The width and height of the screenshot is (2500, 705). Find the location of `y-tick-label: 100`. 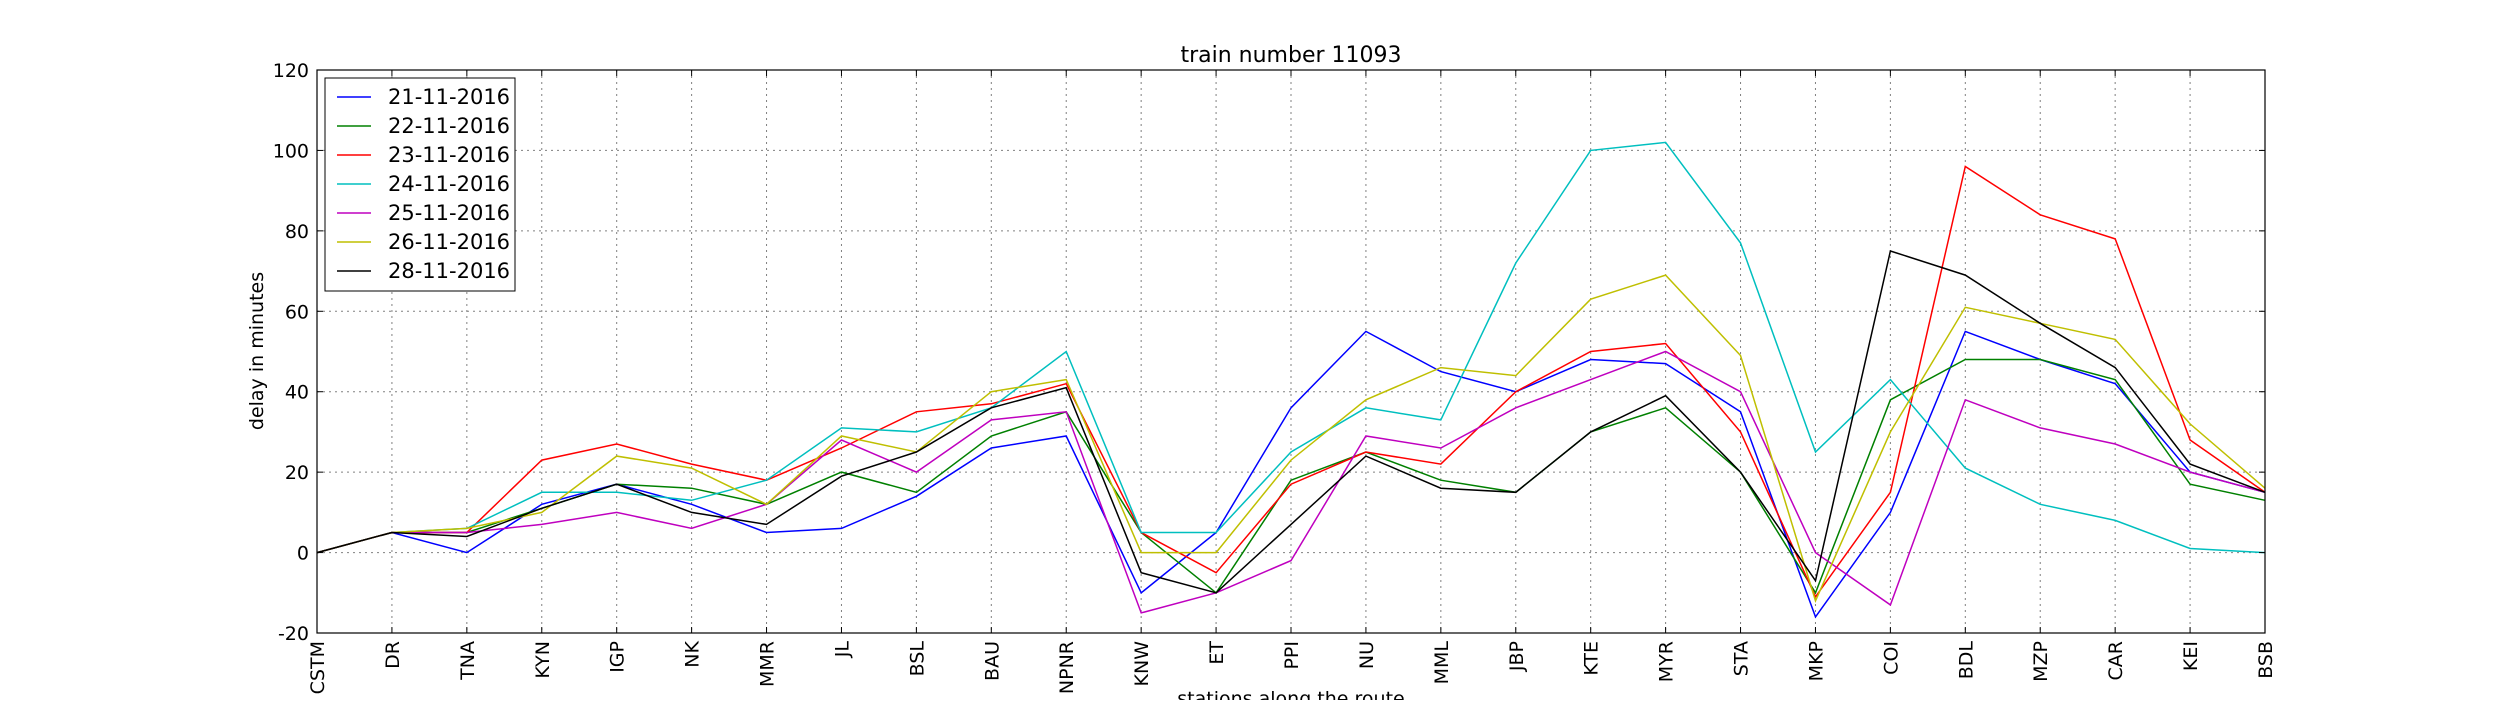

y-tick-label: 100 is located at coordinates (291, 151).